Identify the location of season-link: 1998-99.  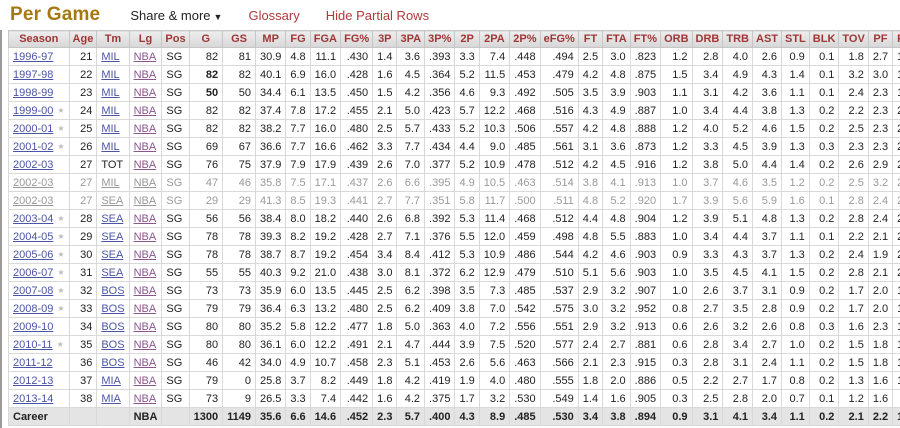
(33, 92).